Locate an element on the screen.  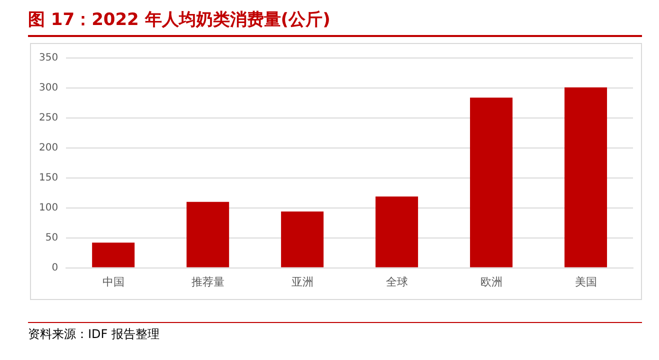
y-tick-label: 100 is located at coordinates (48, 208).